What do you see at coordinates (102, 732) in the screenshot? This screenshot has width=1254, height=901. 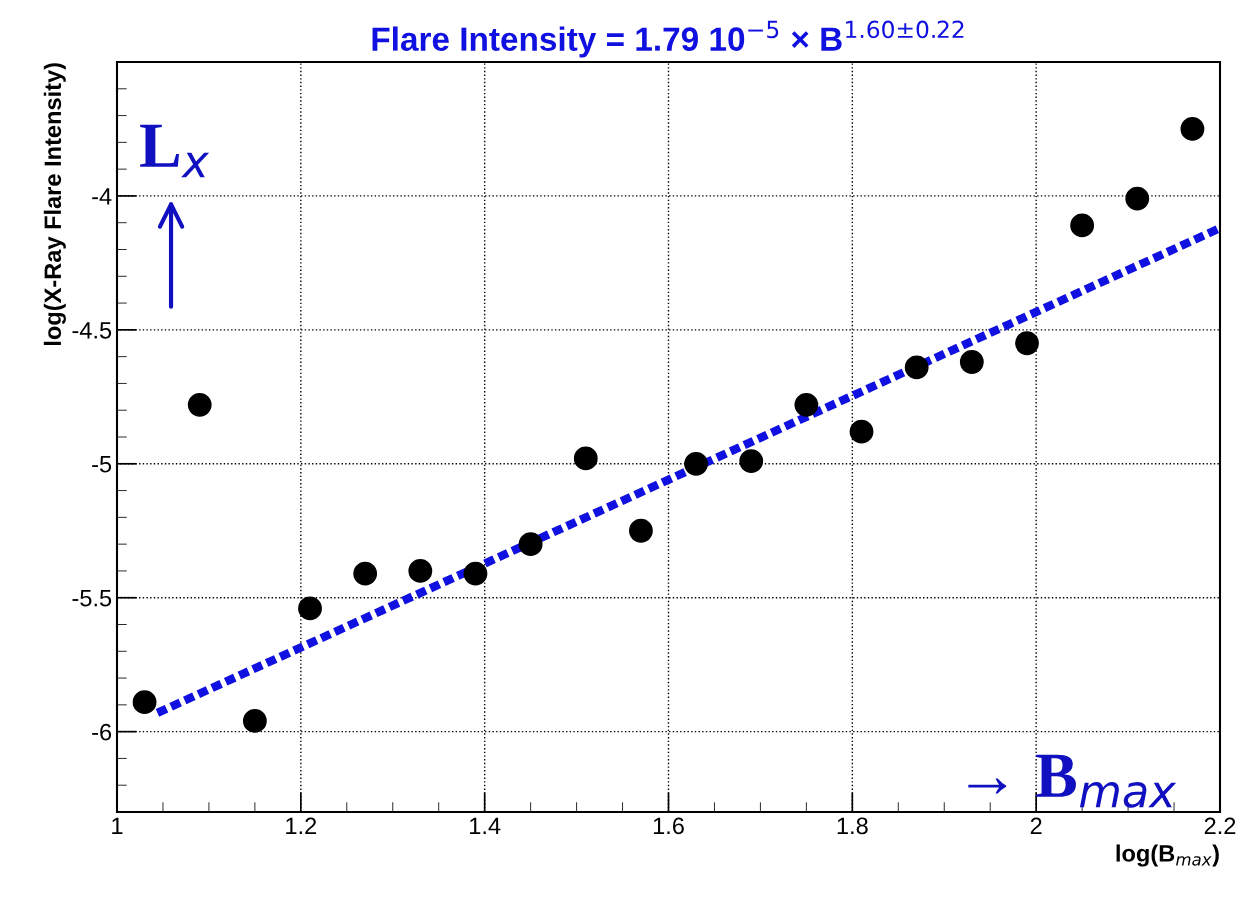 I see `y-tick-label: -6` at bounding box center [102, 732].